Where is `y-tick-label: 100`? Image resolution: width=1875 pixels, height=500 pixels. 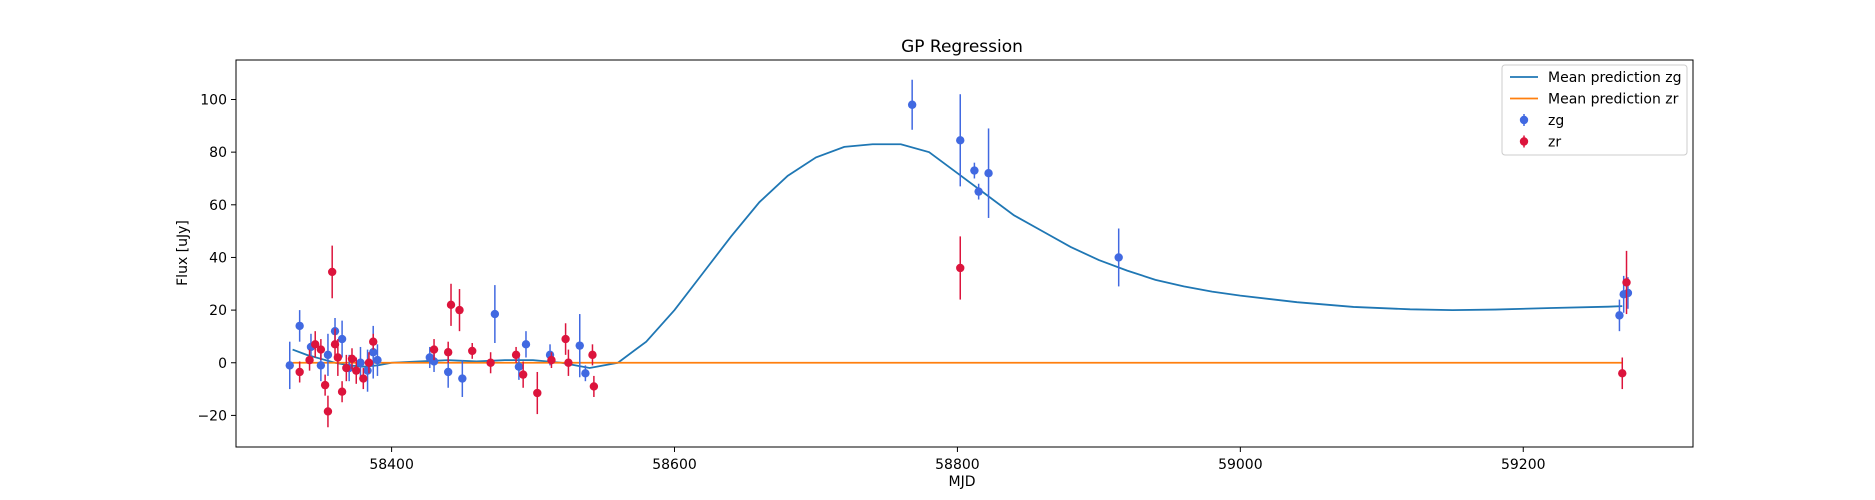 y-tick-label: 100 is located at coordinates (213, 100).